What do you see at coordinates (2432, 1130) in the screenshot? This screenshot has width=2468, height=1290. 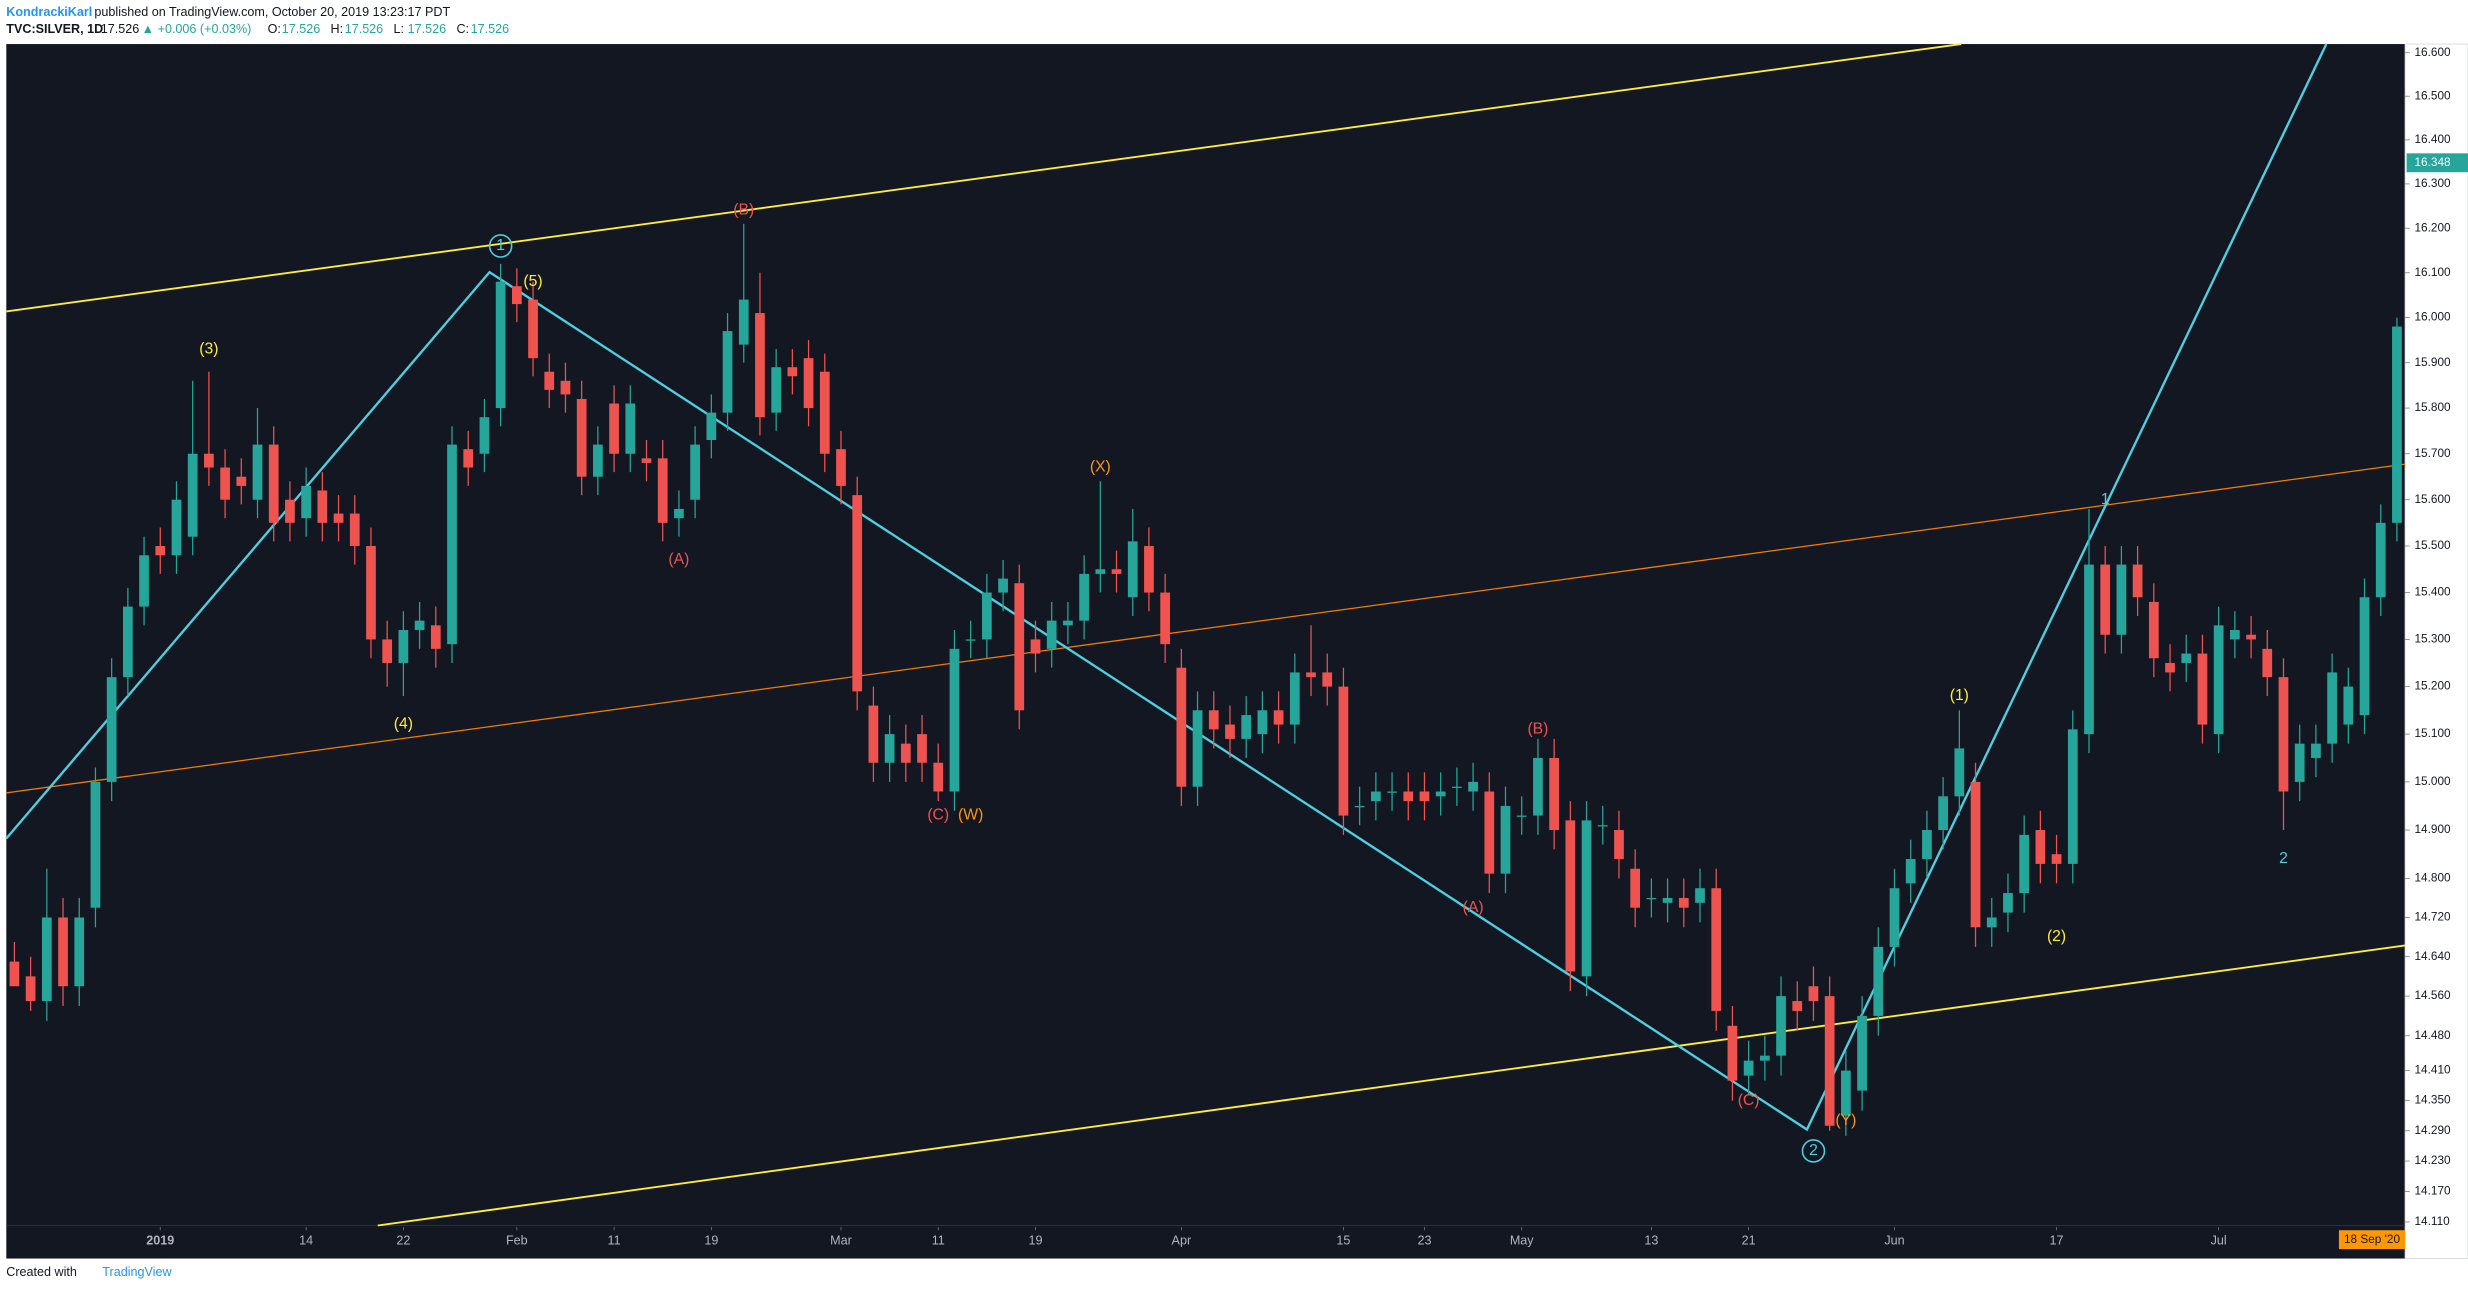 I see `y-tick-label: 14.290` at bounding box center [2432, 1130].